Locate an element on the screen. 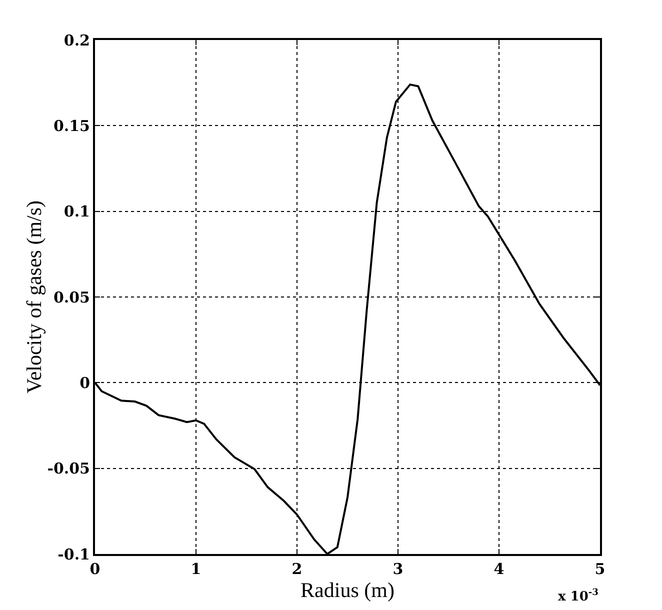  y-tick-label: -0.05 is located at coordinates (68, 469).